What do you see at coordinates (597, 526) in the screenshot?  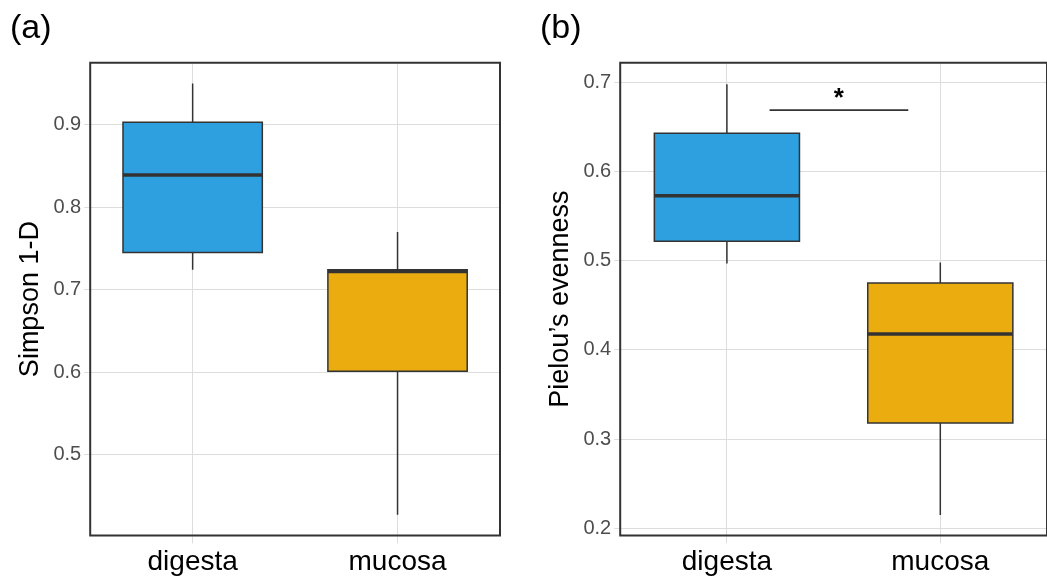 I see `y-tick-label: 0.2` at bounding box center [597, 526].